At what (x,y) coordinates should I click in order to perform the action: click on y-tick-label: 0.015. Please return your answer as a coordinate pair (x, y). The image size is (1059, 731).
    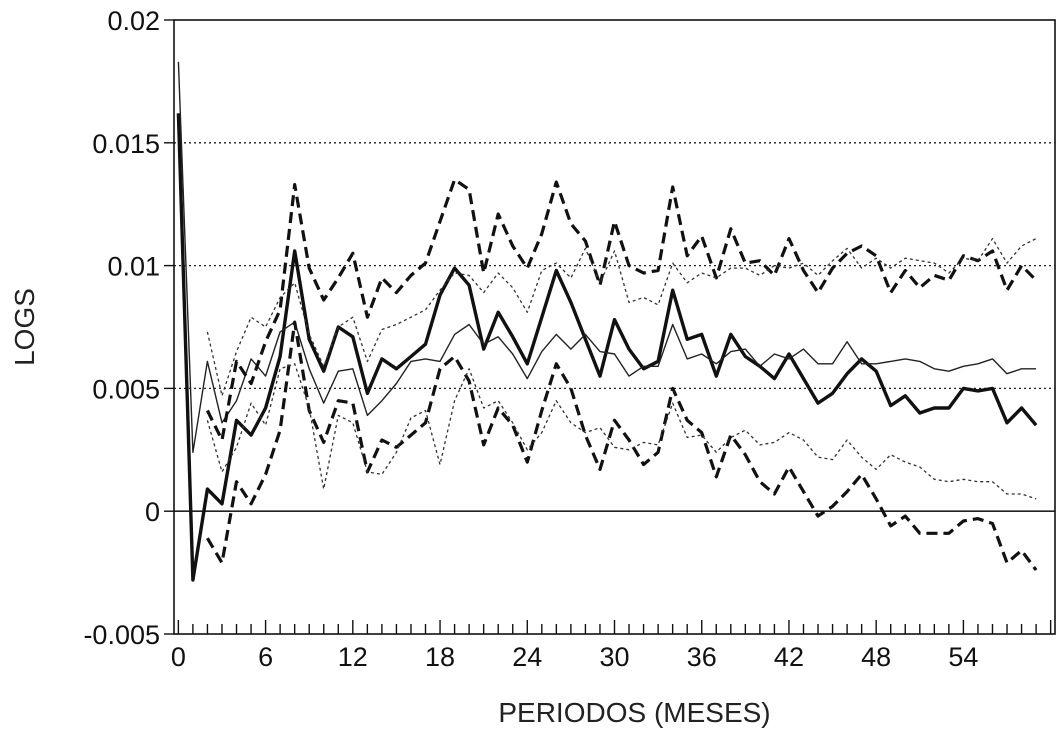
    Looking at the image, I should click on (126, 144).